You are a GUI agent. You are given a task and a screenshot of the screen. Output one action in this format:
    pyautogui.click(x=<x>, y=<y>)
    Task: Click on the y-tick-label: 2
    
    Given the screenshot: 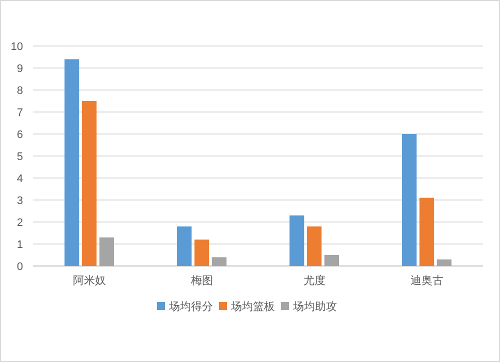 What is the action you would take?
    pyautogui.click(x=19, y=223)
    